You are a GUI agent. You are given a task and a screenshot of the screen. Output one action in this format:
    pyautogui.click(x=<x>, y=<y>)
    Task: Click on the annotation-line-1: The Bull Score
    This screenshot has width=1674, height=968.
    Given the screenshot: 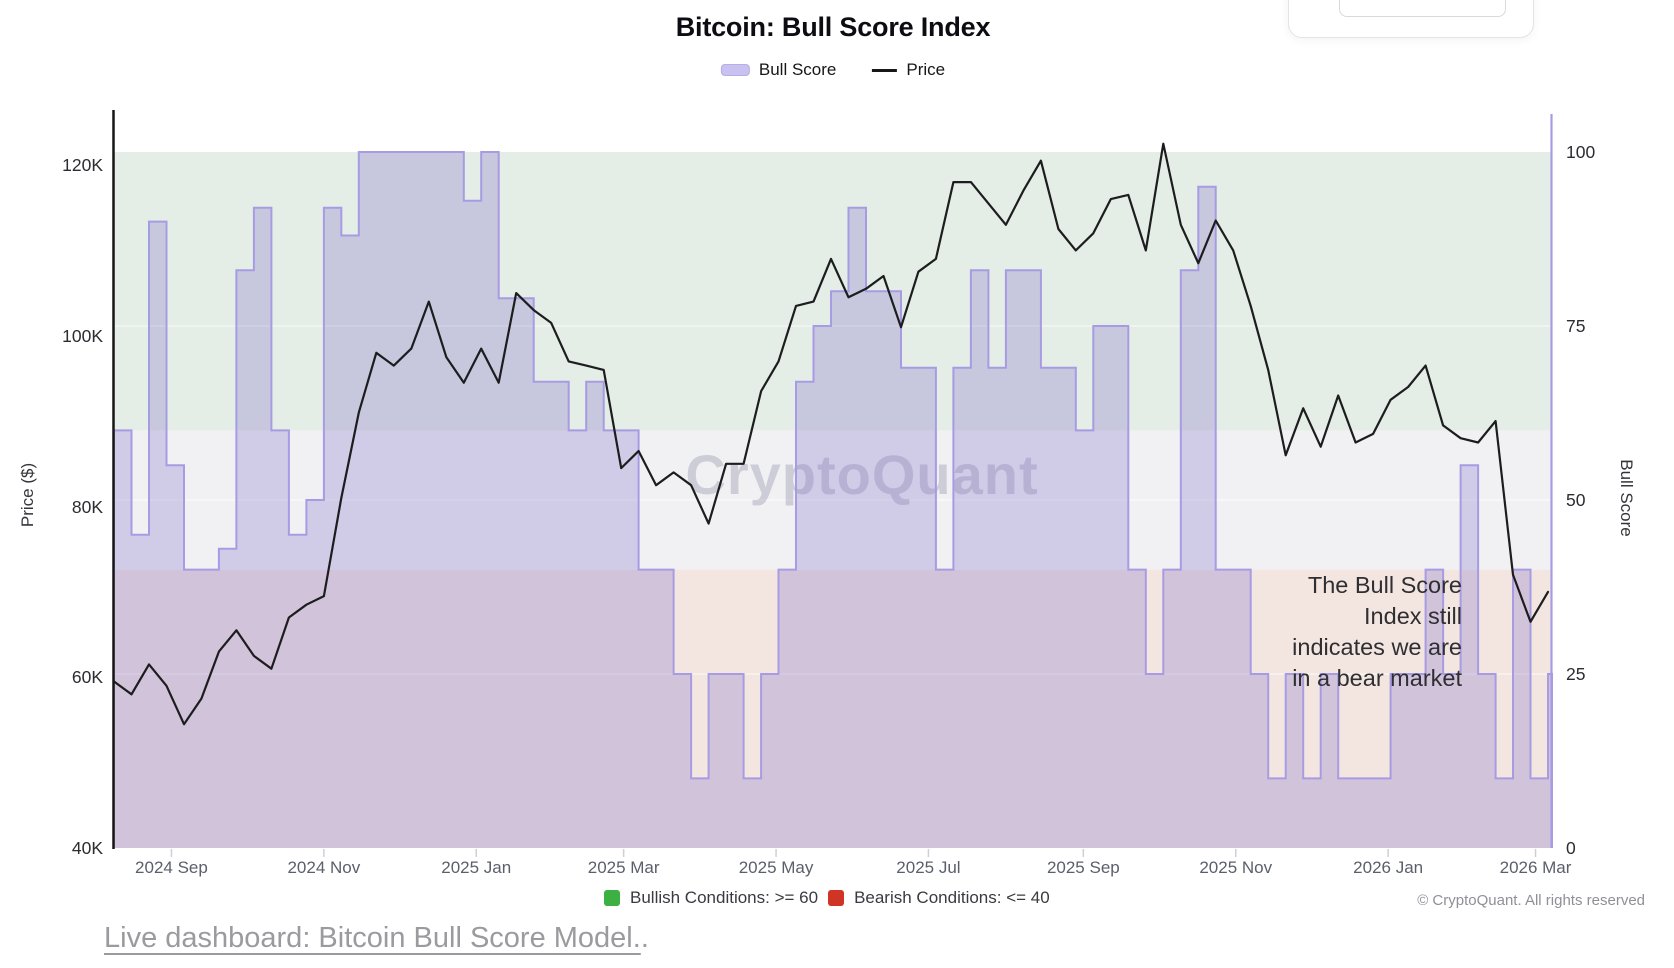 What is the action you would take?
    pyautogui.click(x=1385, y=585)
    